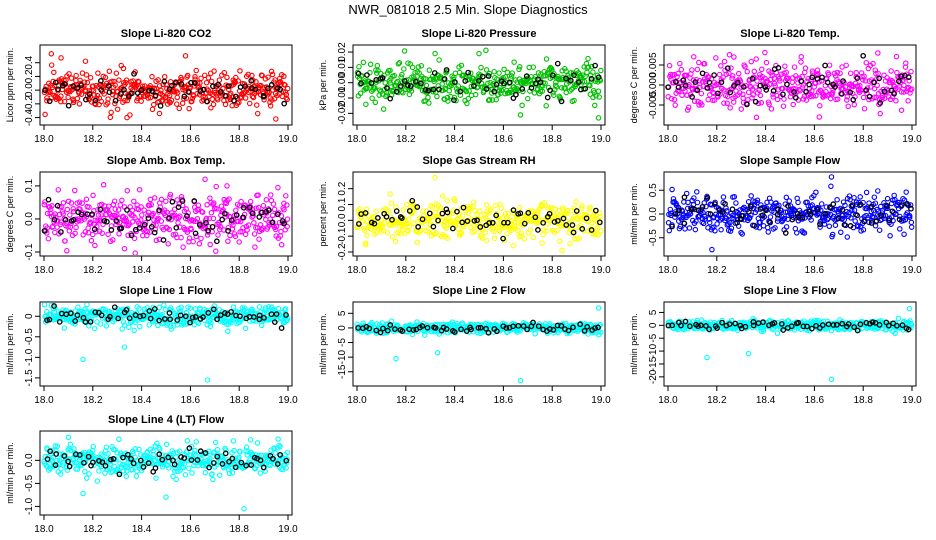 The height and width of the screenshot is (540, 936). I want to click on x-tick-label: 18.0, so click(44, 400).